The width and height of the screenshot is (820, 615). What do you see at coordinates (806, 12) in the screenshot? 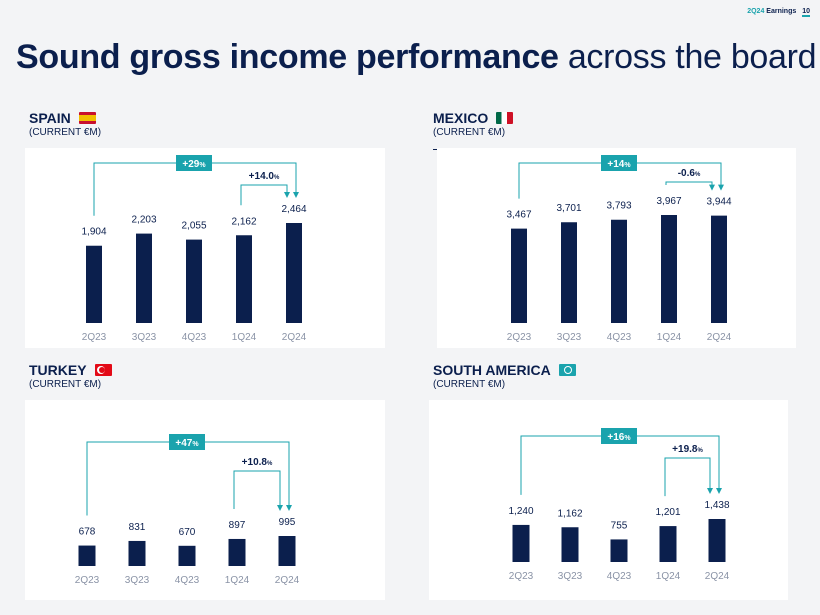
I see `page-number: 10` at bounding box center [806, 12].